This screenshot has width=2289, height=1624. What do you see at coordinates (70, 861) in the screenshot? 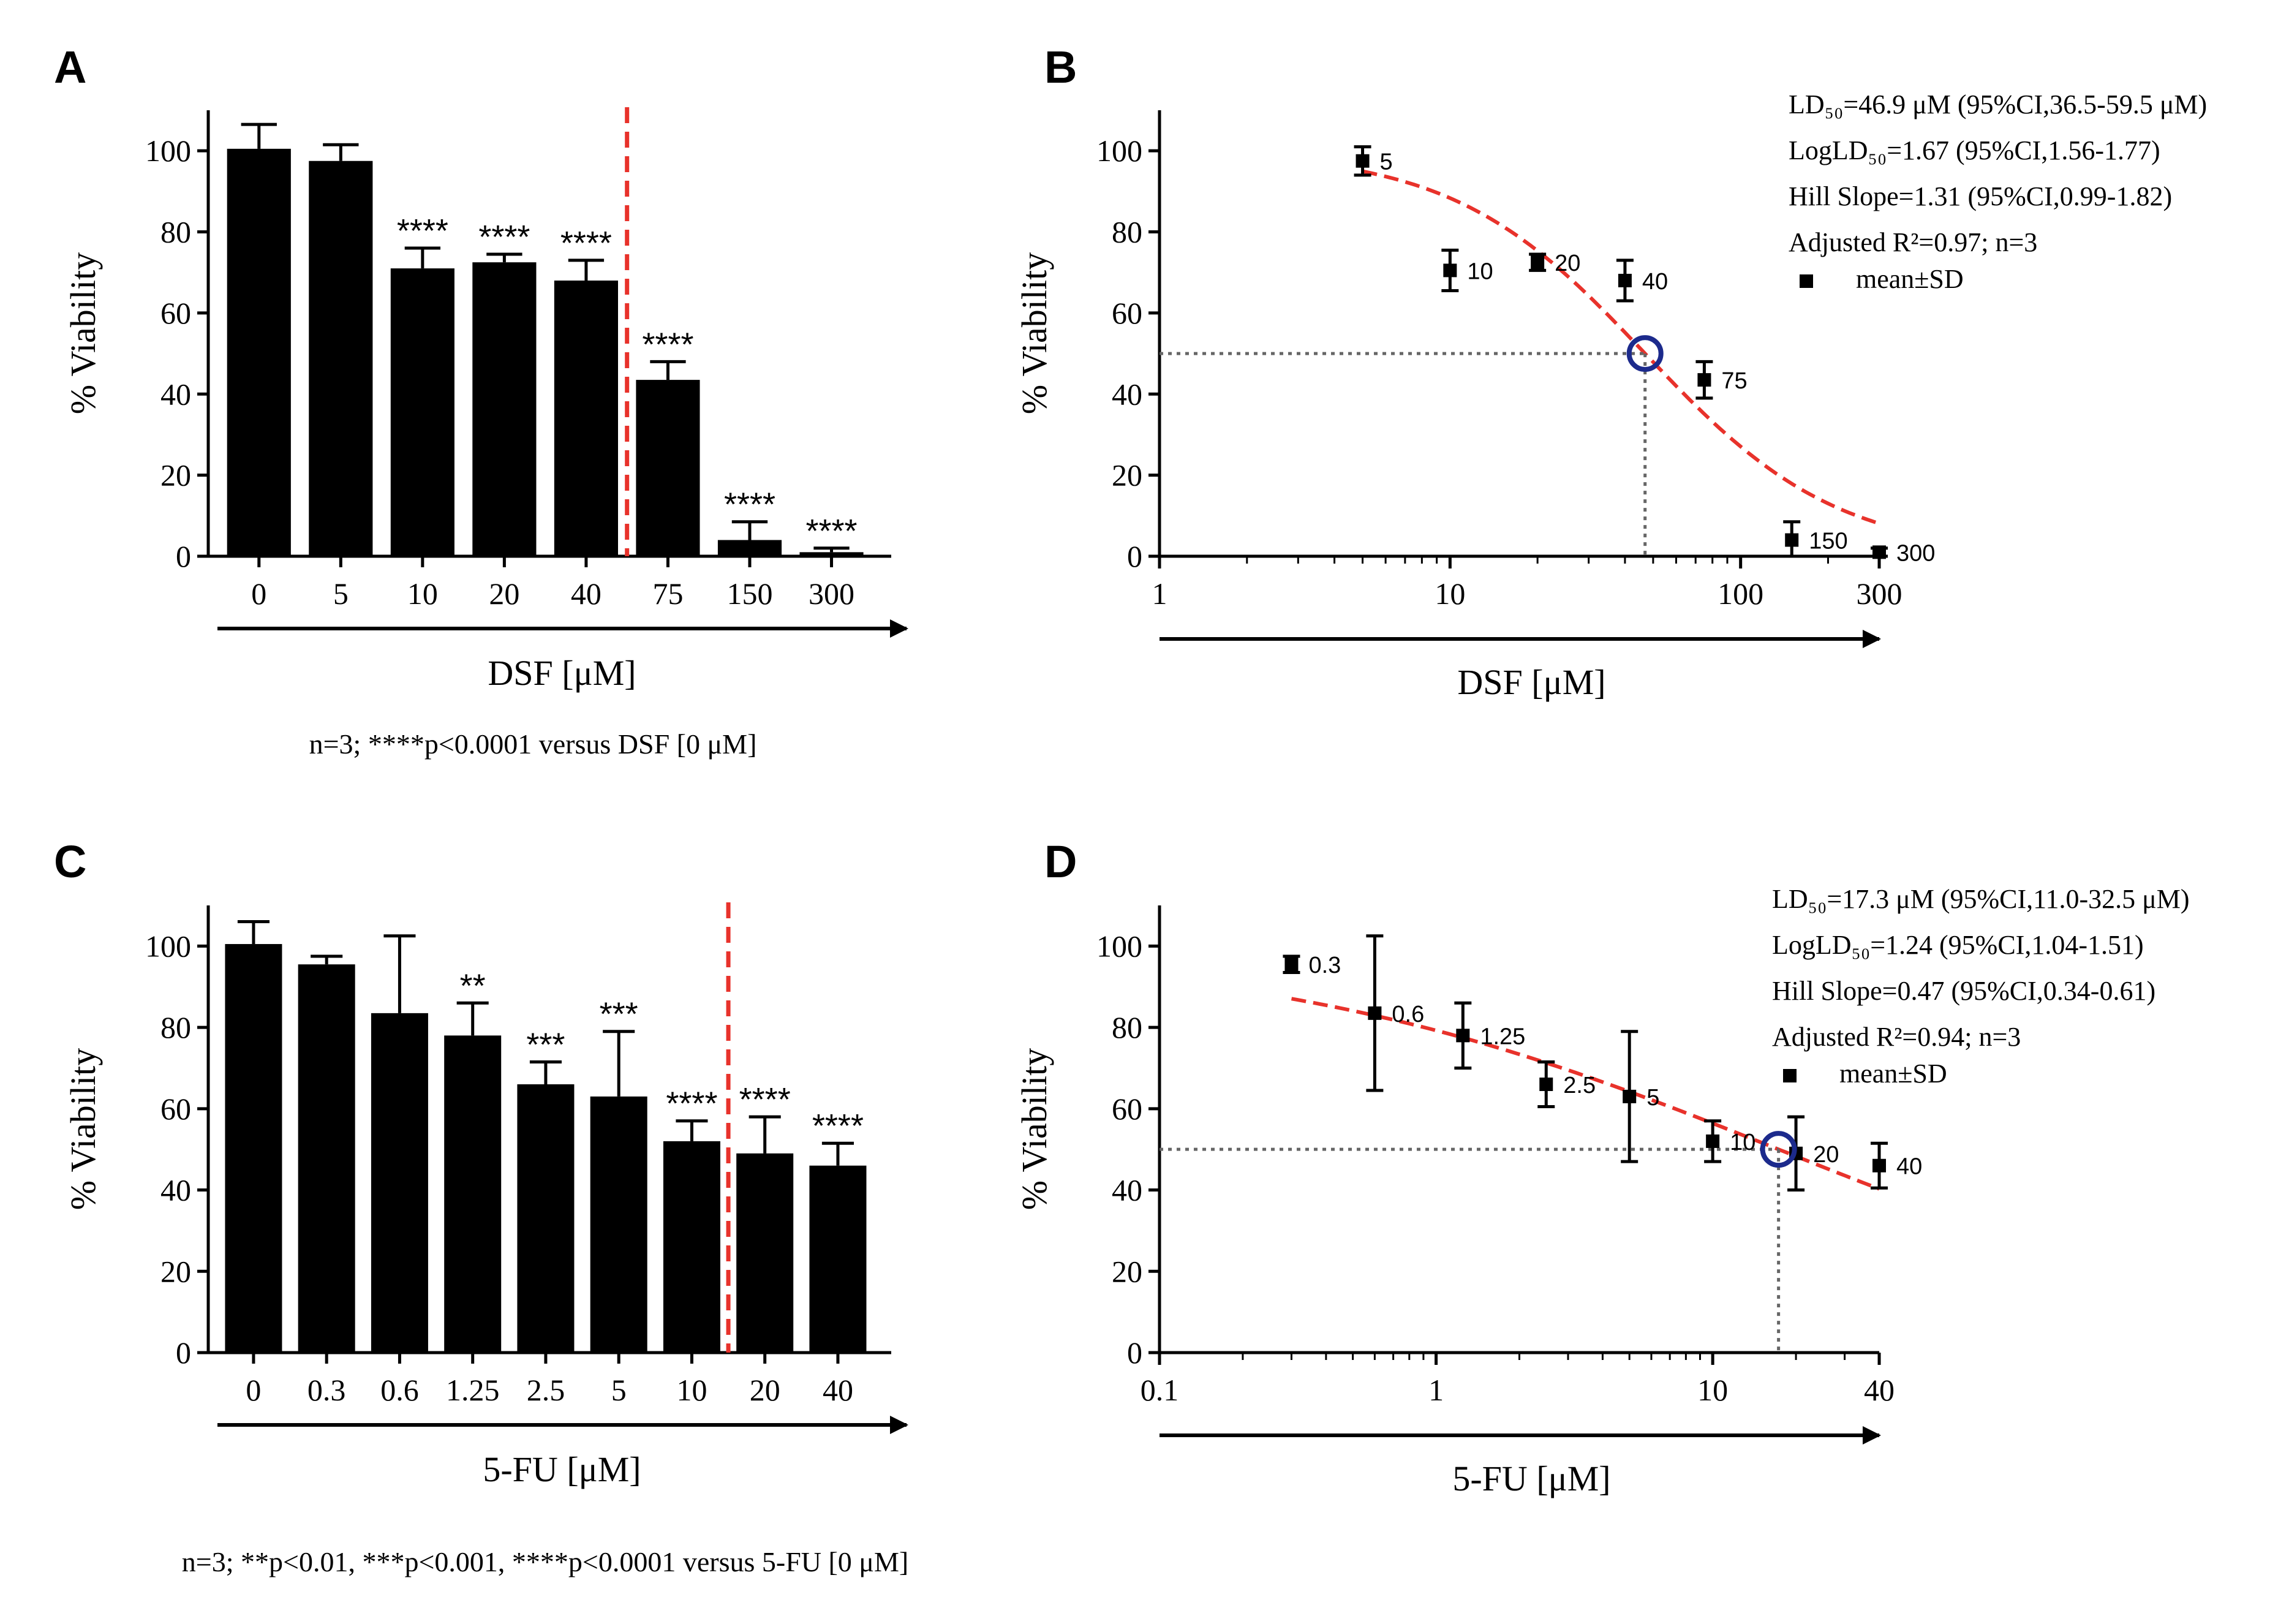
I see `panel-letter: C` at bounding box center [70, 861].